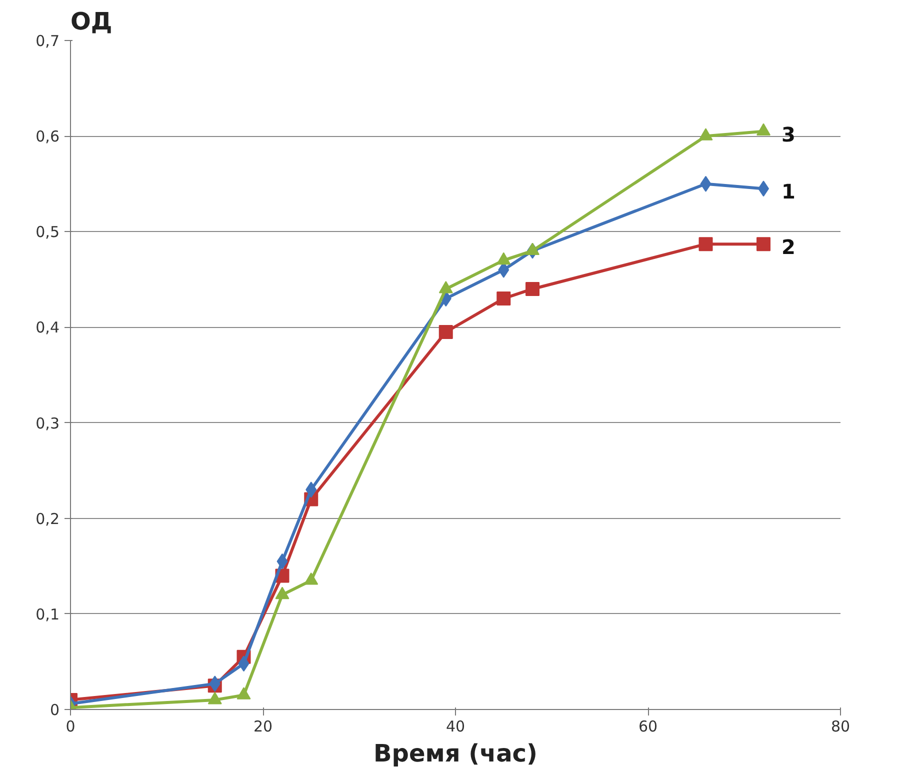  Describe the element at coordinates (648, 727) in the screenshot. I see `x-tick-label: 60` at that location.